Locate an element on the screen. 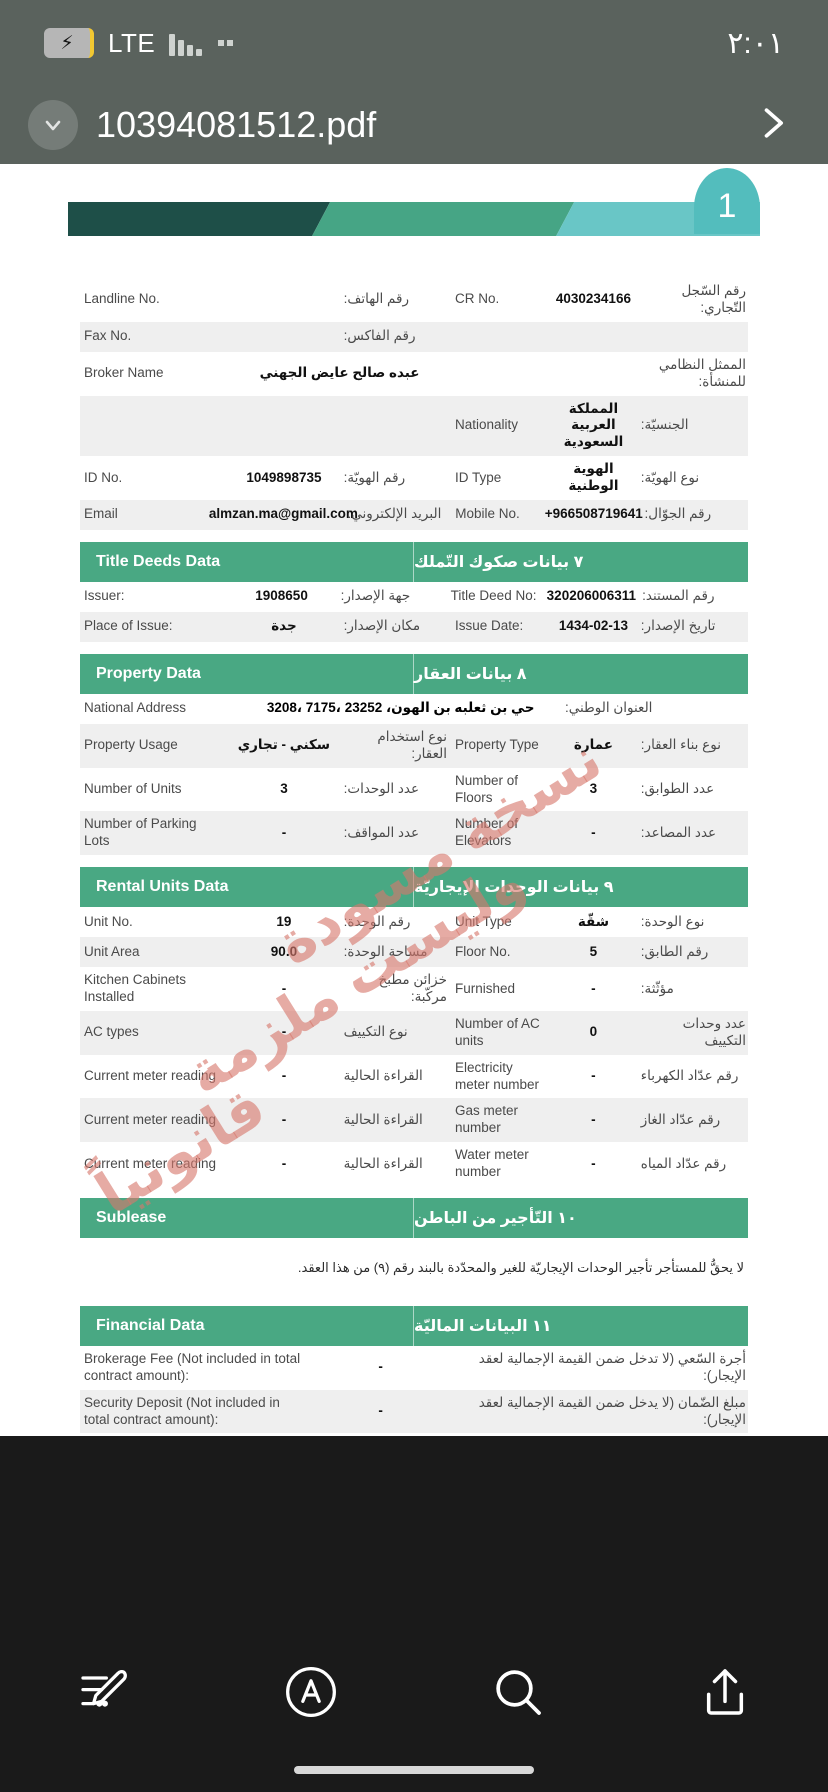 The image size is (828, 1792). cell-en-label: National Address is located at coordinates (135, 708).